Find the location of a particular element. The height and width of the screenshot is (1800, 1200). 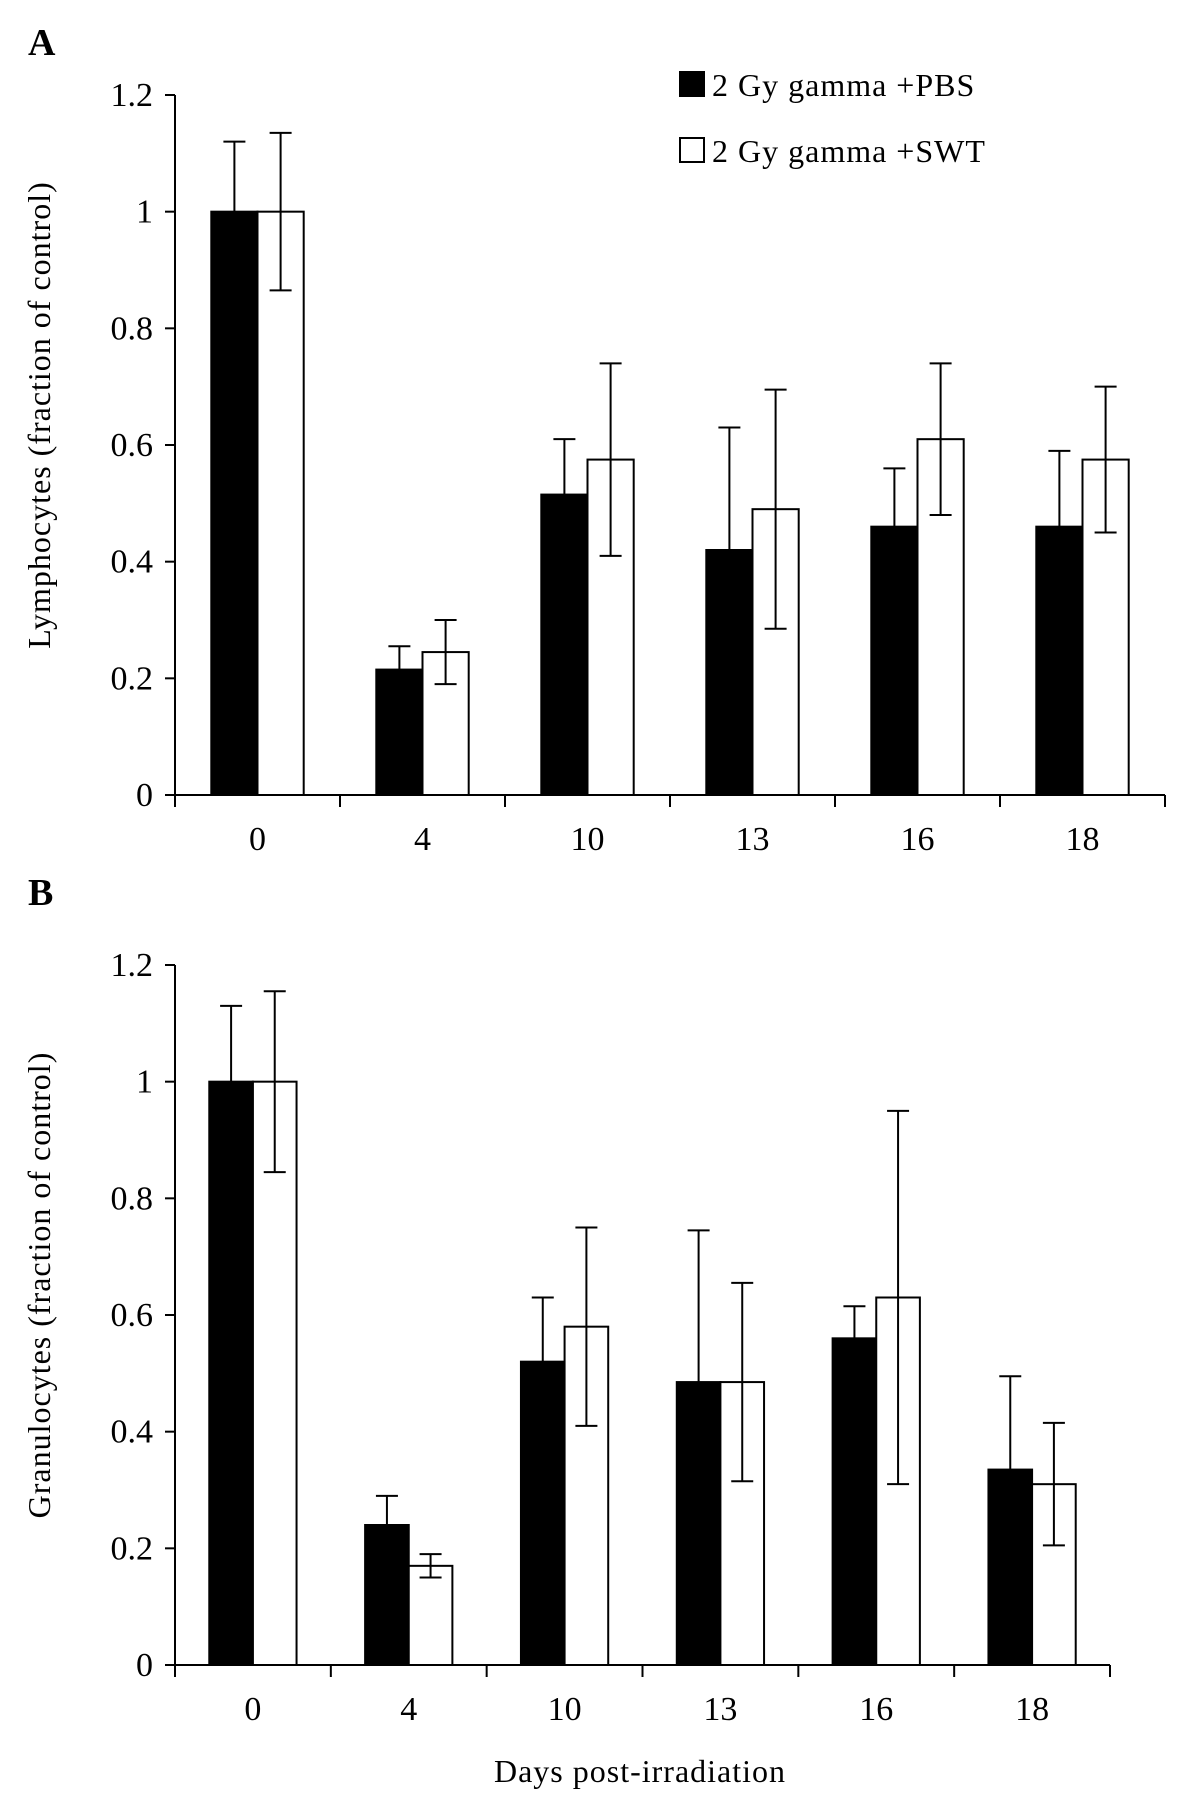

panel-a-letter: A is located at coordinates (42, 43).